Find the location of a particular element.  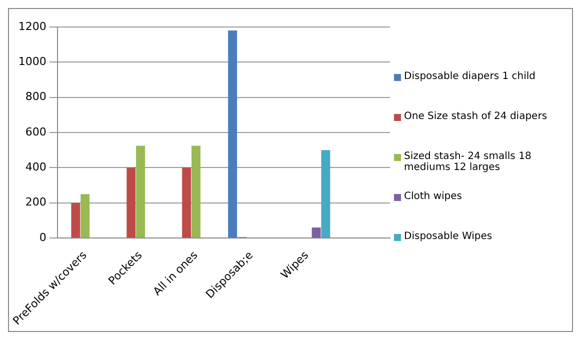

legend-label: Cloth wipes is located at coordinates (433, 196).